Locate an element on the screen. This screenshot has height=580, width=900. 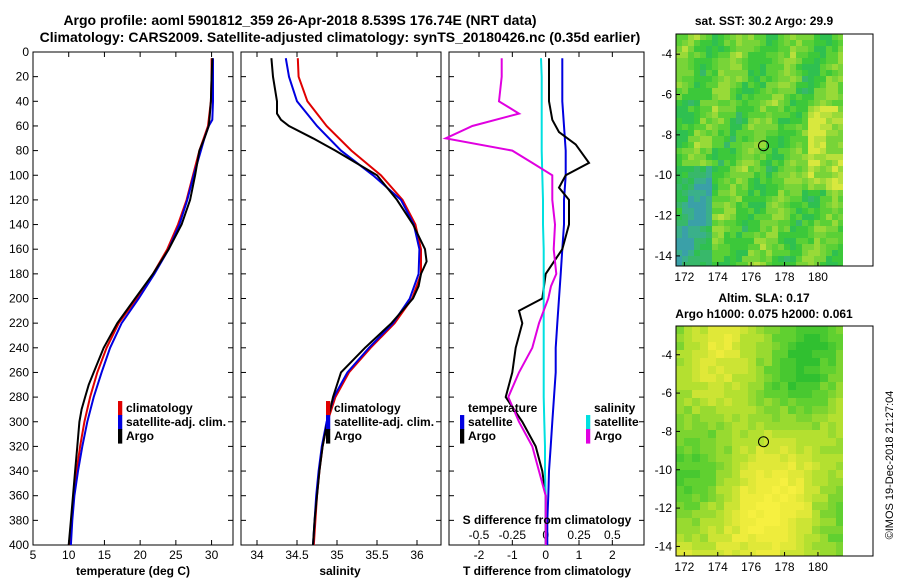
x-tick-label: 34.5 is located at coordinates (297, 555).